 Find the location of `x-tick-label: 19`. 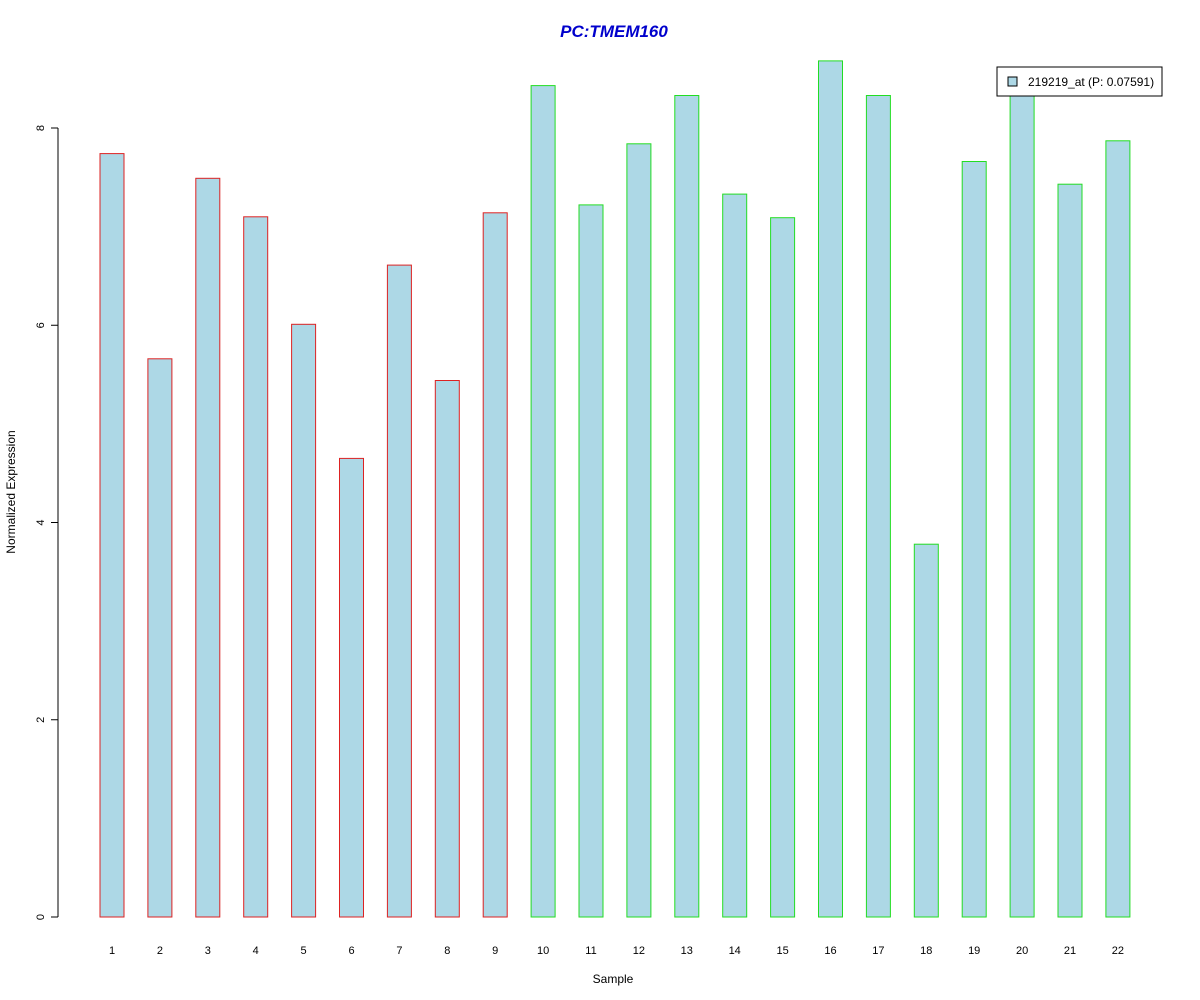

x-tick-label: 19 is located at coordinates (974, 951).